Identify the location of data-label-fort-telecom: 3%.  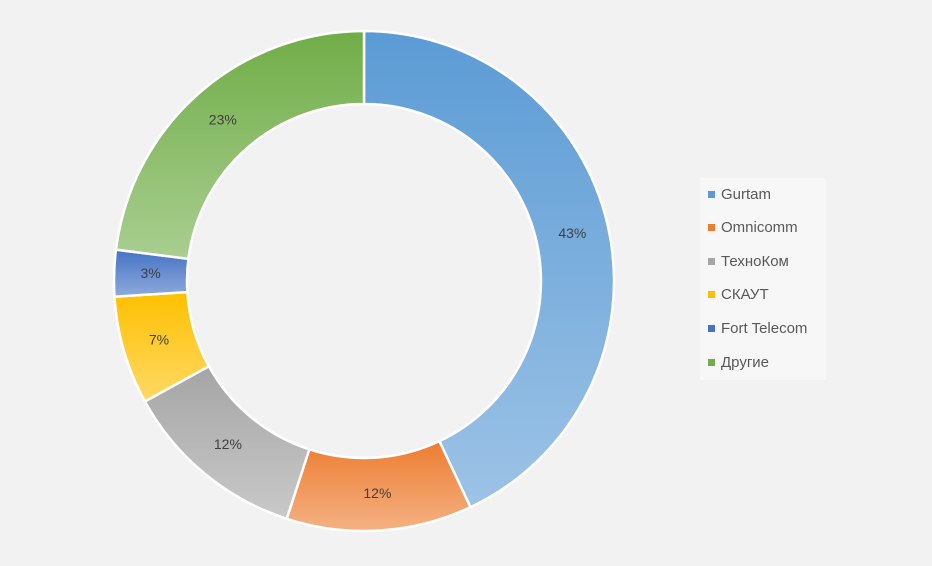
(150, 273).